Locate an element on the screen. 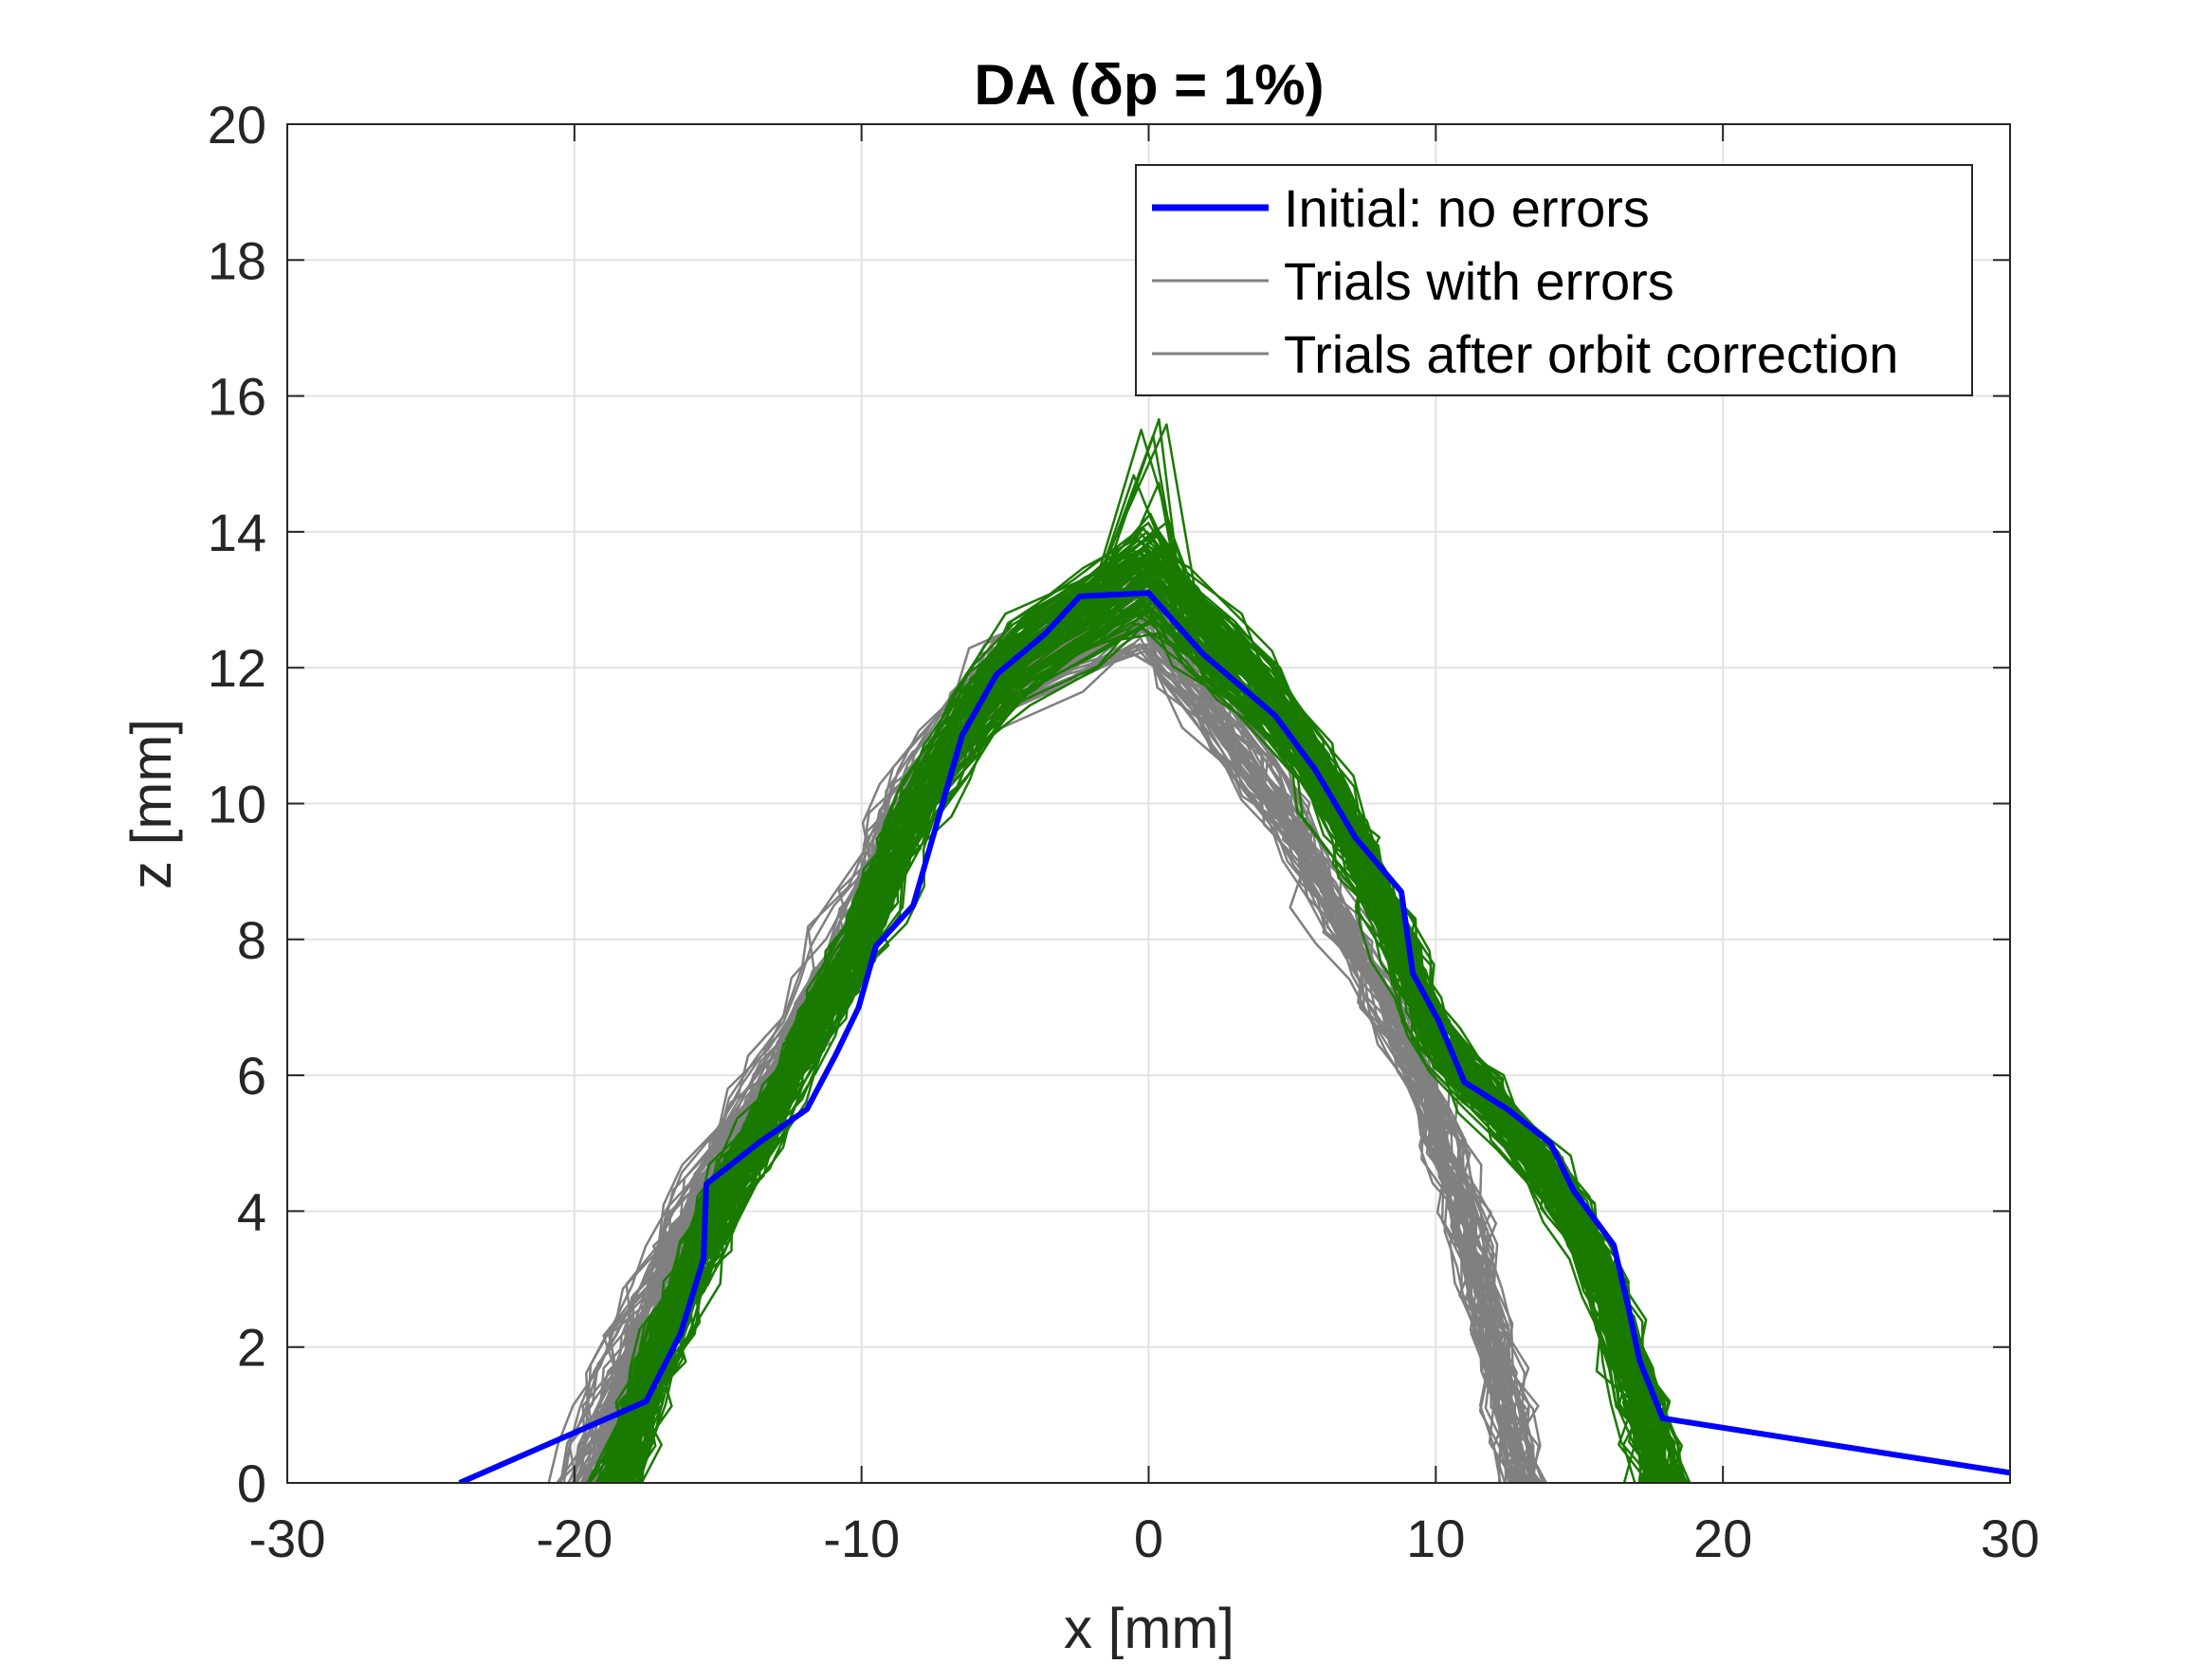  y-tick-label: 12 is located at coordinates (237, 668).